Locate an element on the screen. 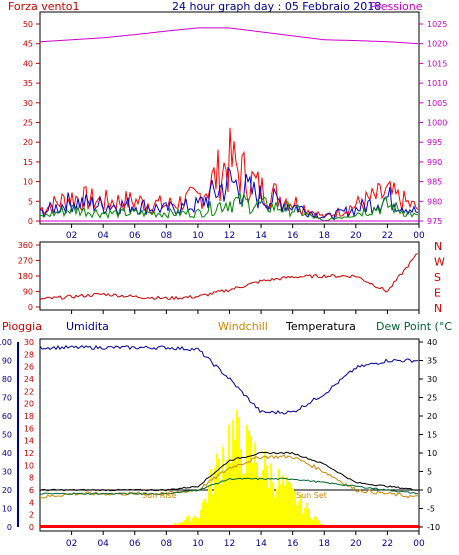 The image size is (459, 555). top-right-label: Pressione is located at coordinates (396, 6).